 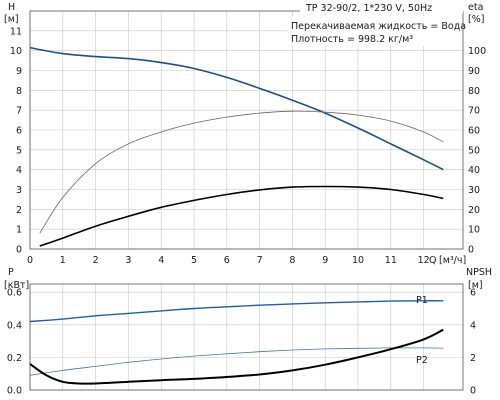 What do you see at coordinates (422, 300) in the screenshot?
I see `p1-series-label: P1` at bounding box center [422, 300].